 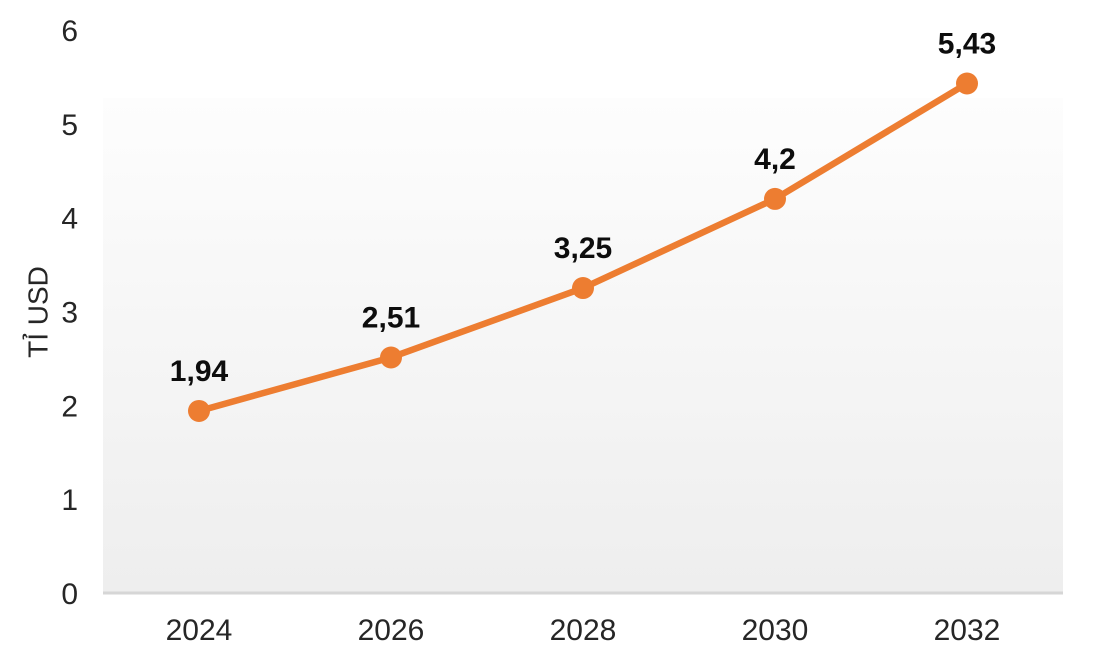 I want to click on data-point-label-2032: 5,43, so click(x=967, y=43).